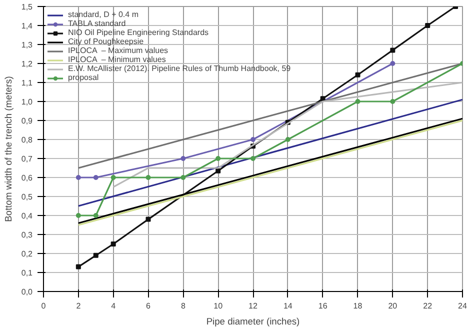 This screenshot has height=329, width=474. Describe the element at coordinates (323, 306) in the screenshot. I see `x-tick-label: 16` at that location.